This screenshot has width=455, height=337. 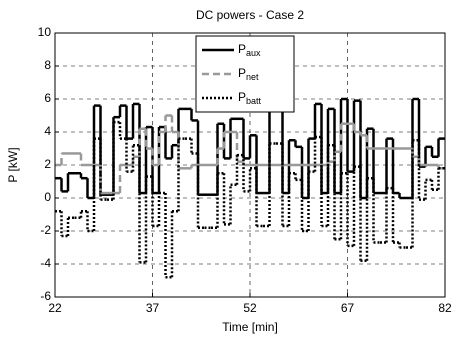 I want to click on legend-label-sub: aux, so click(x=253, y=53).